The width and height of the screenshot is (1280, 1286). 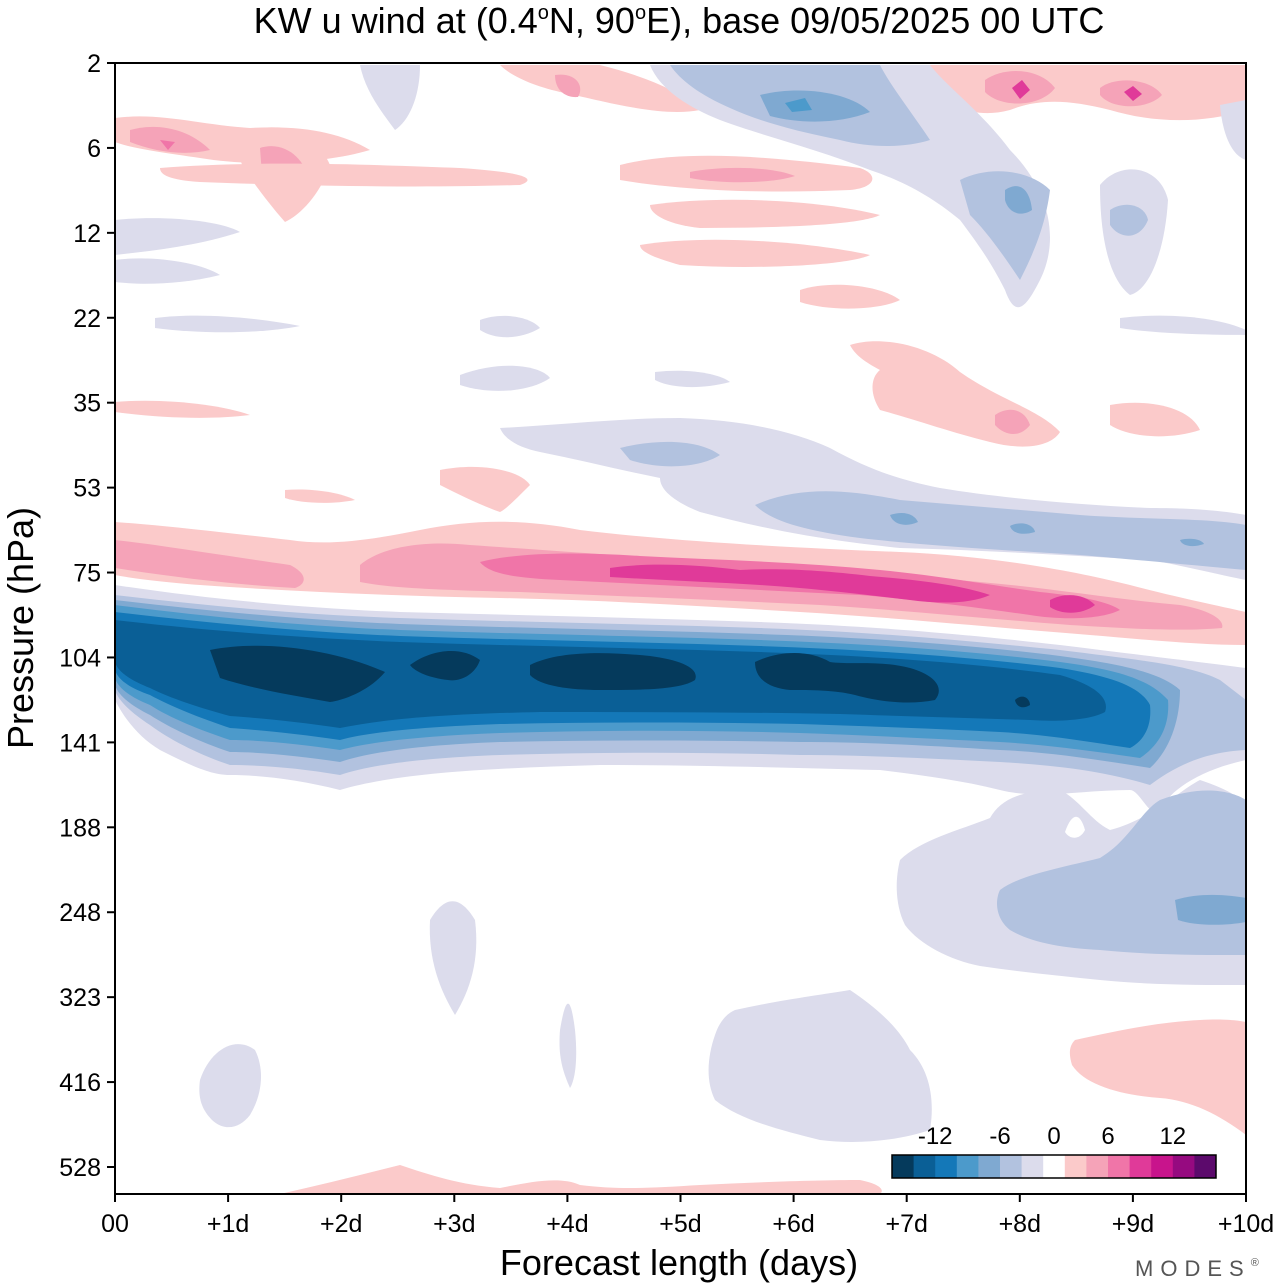 What do you see at coordinates (80, 658) in the screenshot?
I see `y-tick-label: 104` at bounding box center [80, 658].